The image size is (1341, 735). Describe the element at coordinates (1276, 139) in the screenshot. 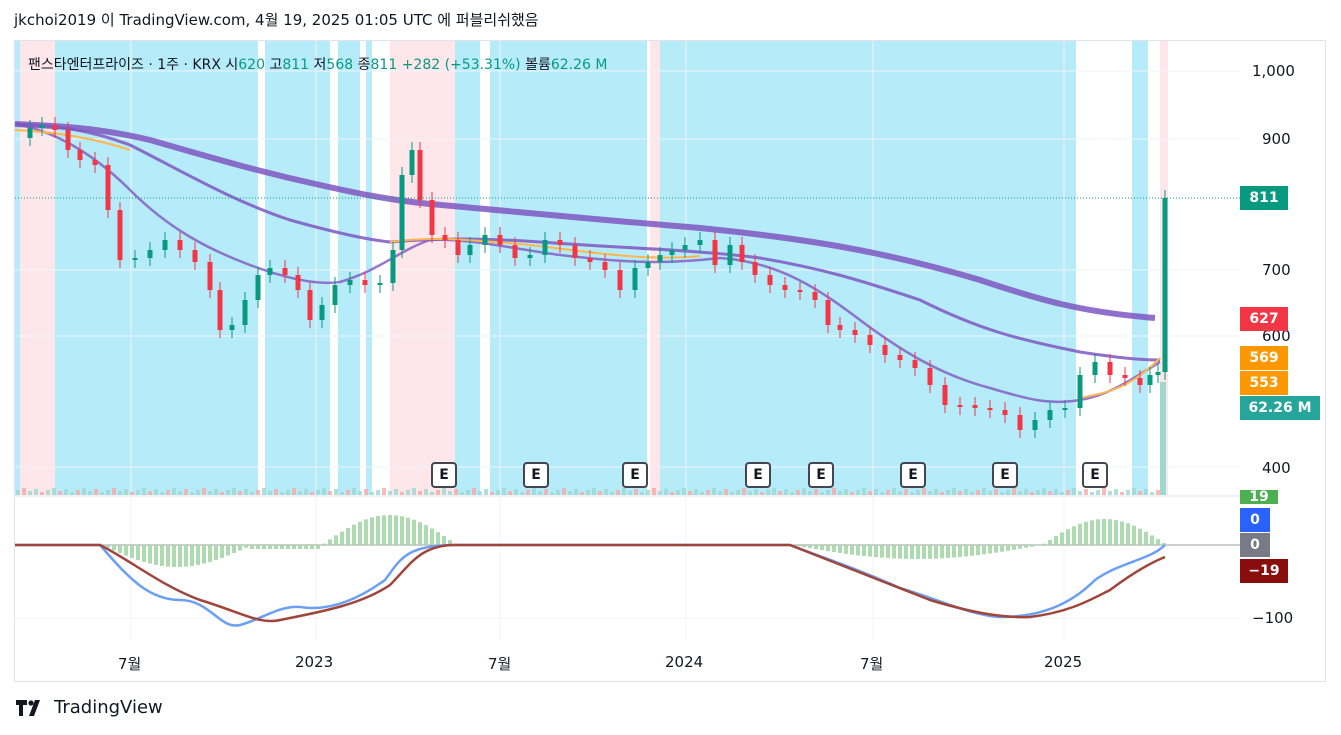

I see `price-tick: 900` at that location.